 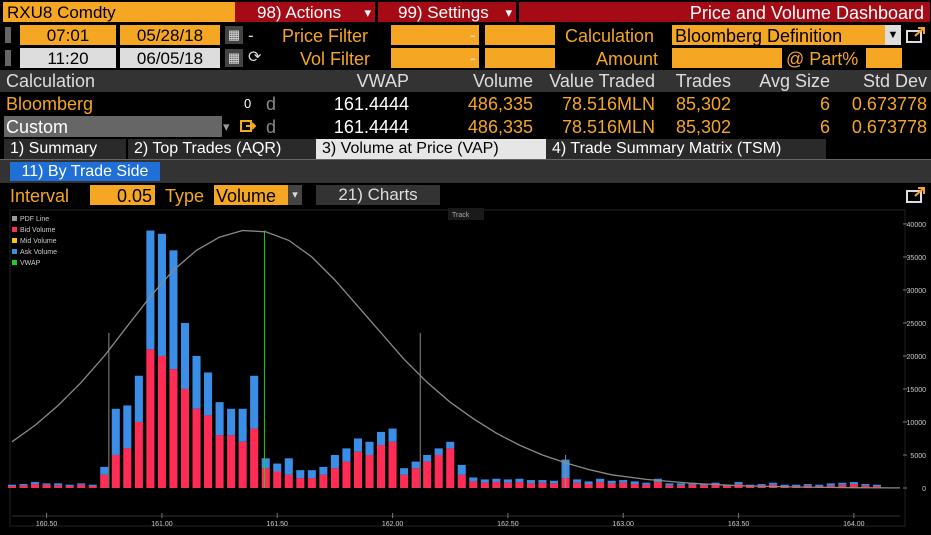 I want to click on legend-swatch, so click(x=14, y=240).